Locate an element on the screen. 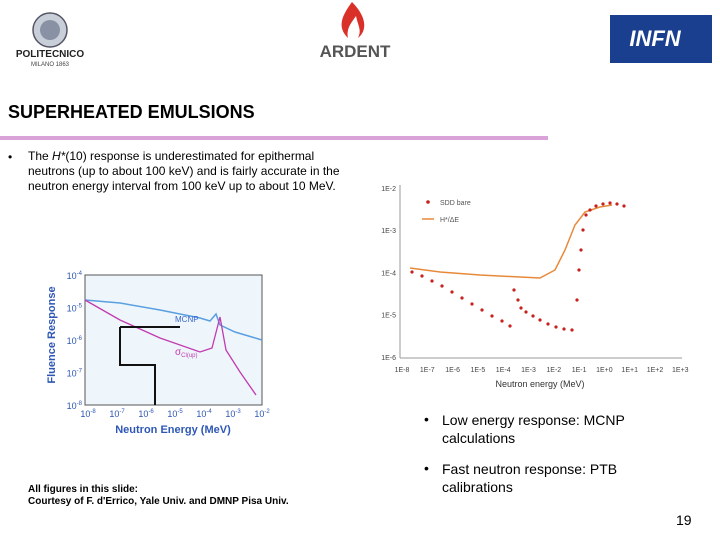 Image resolution: width=720 pixels, height=540 pixels. x-ticks: 10-8 10-7 10-6 10-5 10-4 10-3 10-2 is located at coordinates (175, 414).